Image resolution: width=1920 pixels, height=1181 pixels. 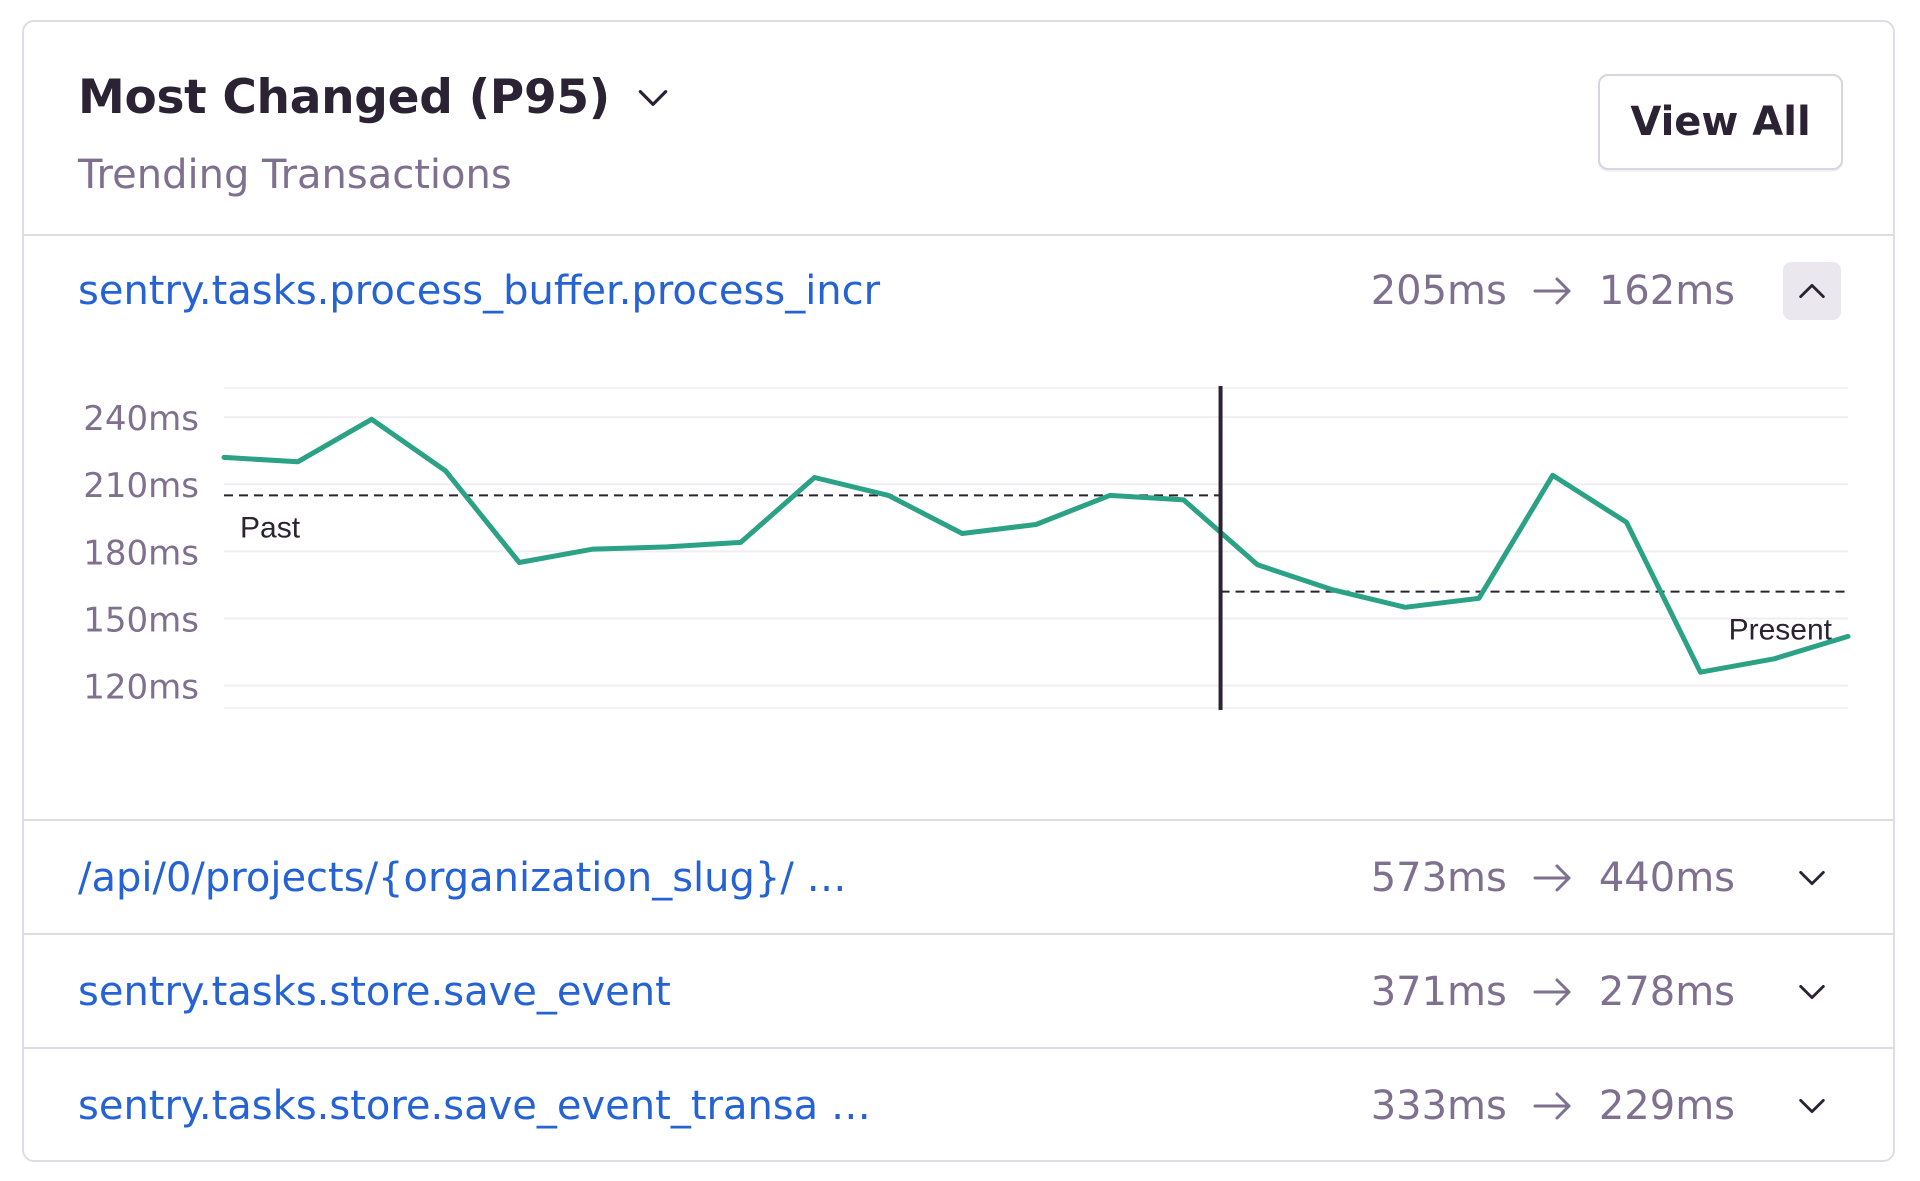 I want to click on duration-before: 371ms, so click(x=1438, y=992).